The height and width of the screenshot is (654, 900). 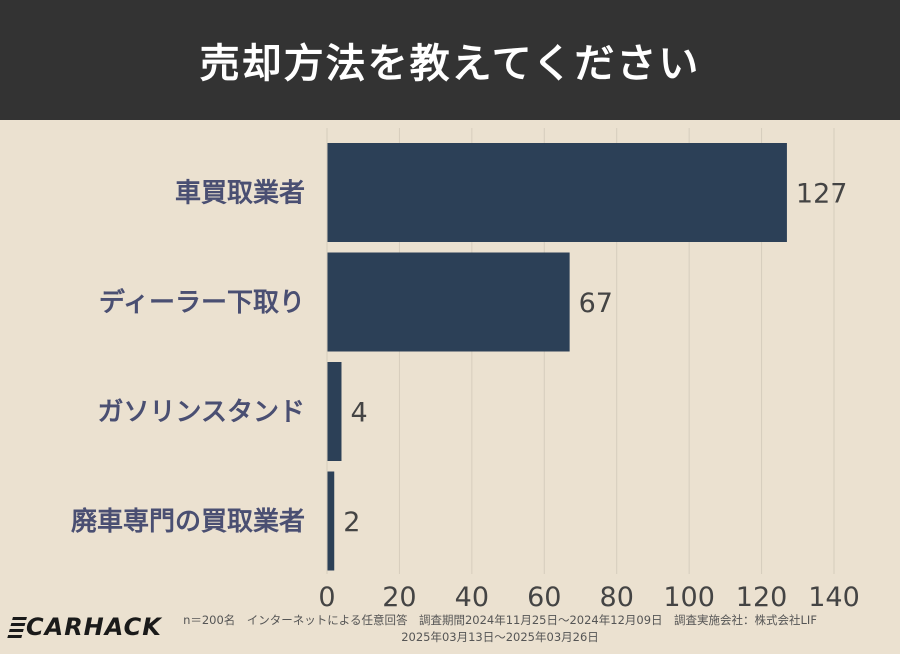 I want to click on x-tick-label: 20, so click(x=399, y=597).